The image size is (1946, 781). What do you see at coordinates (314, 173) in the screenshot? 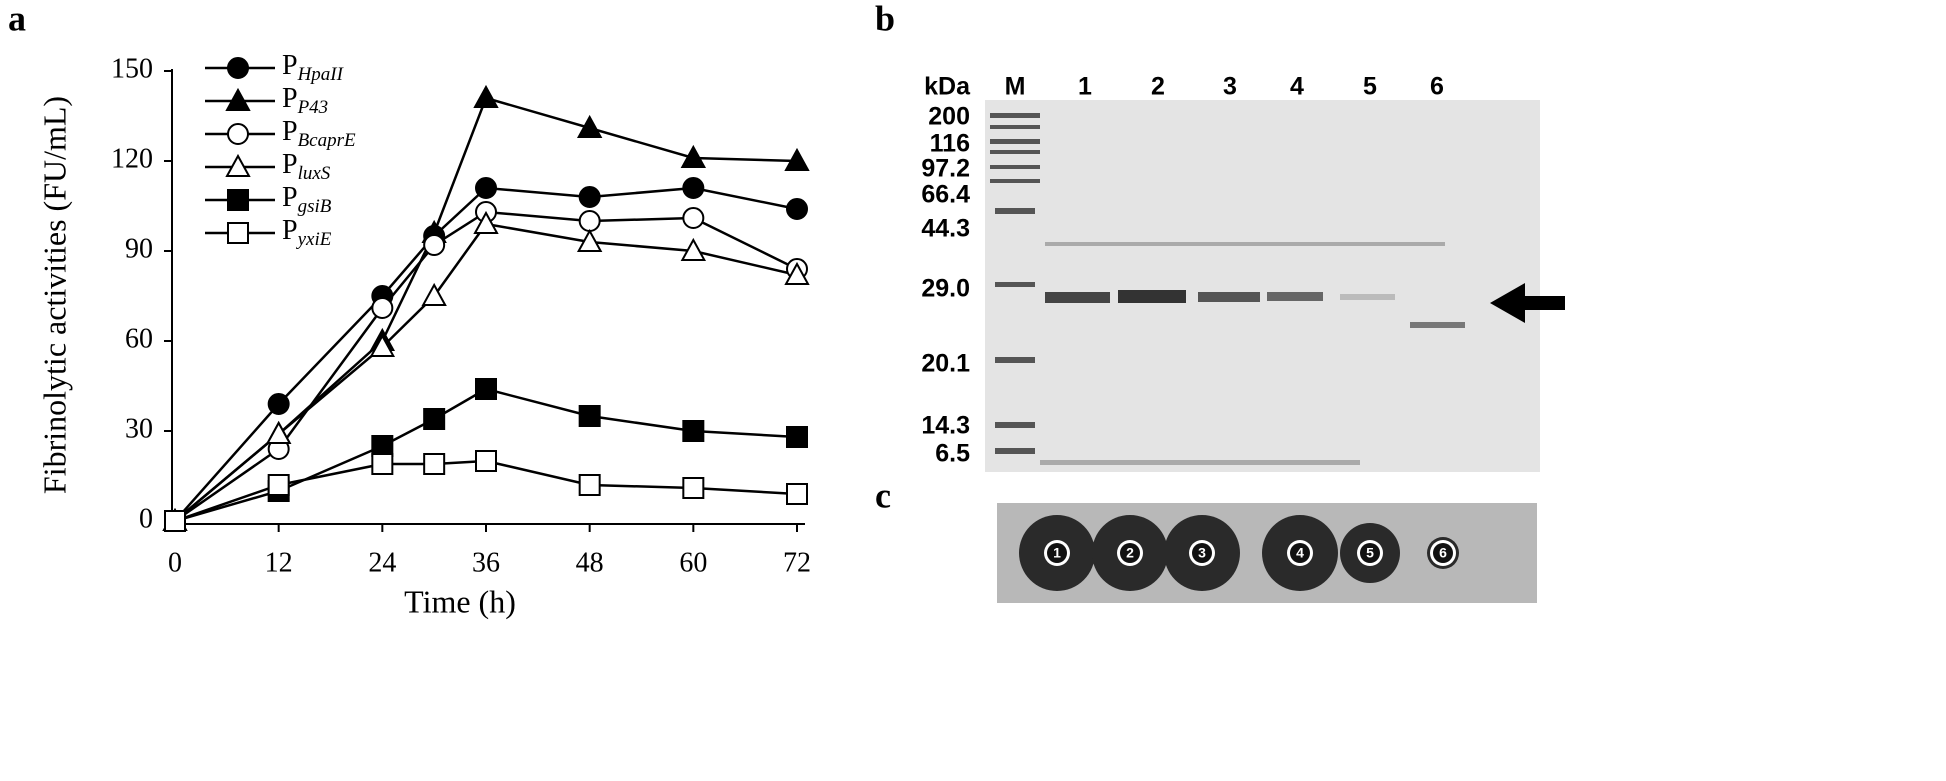
I see `legend-subscript: luxS` at bounding box center [314, 173].